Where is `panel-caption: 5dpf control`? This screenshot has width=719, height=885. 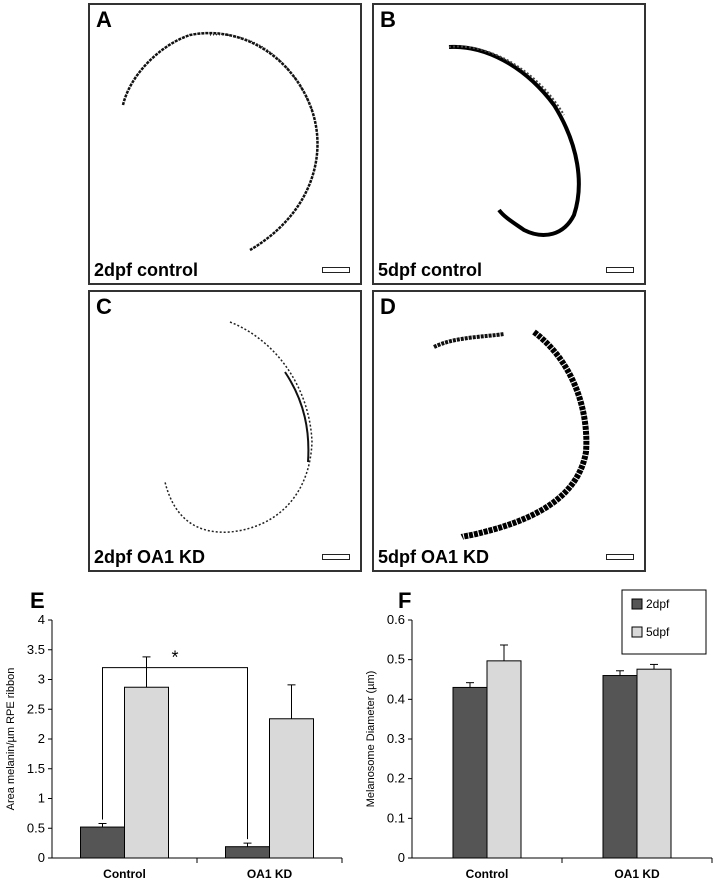 panel-caption: 5dpf control is located at coordinates (430, 270).